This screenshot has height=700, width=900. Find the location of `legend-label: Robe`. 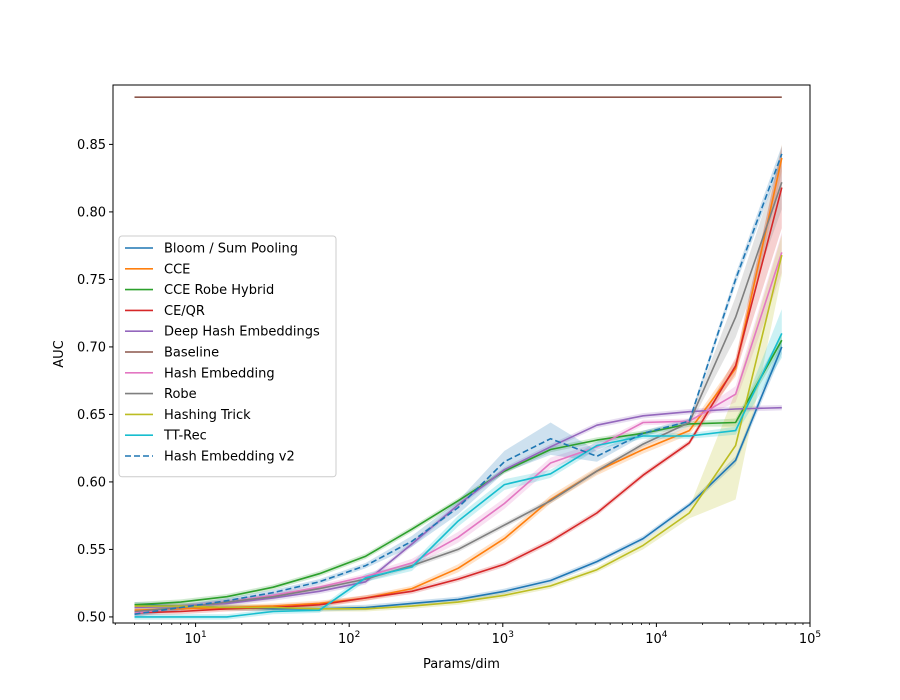

legend-label: Robe is located at coordinates (180, 394).